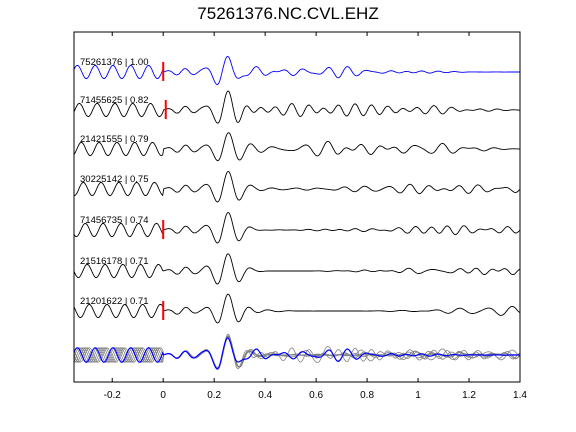 The height and width of the screenshot is (432, 576). I want to click on x-tick-label-1: 0, so click(163, 395).